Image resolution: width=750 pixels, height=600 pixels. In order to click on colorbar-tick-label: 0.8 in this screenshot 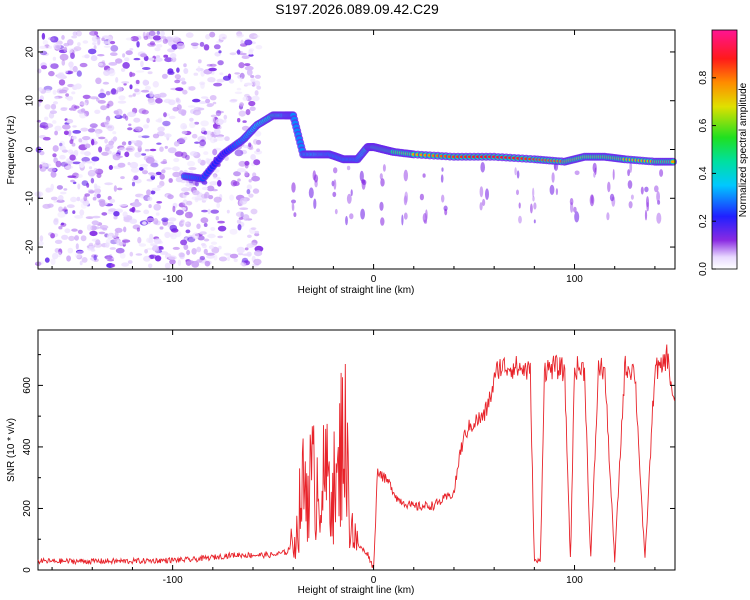, I will do `click(703, 77)`.